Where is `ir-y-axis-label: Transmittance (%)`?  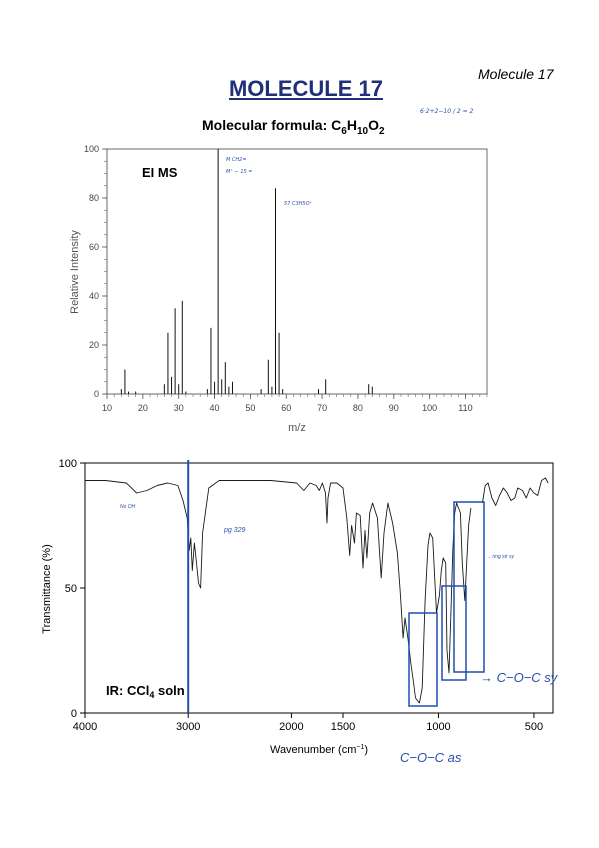
ir-y-axis-label: Transmittance (%) is located at coordinates (47, 588).